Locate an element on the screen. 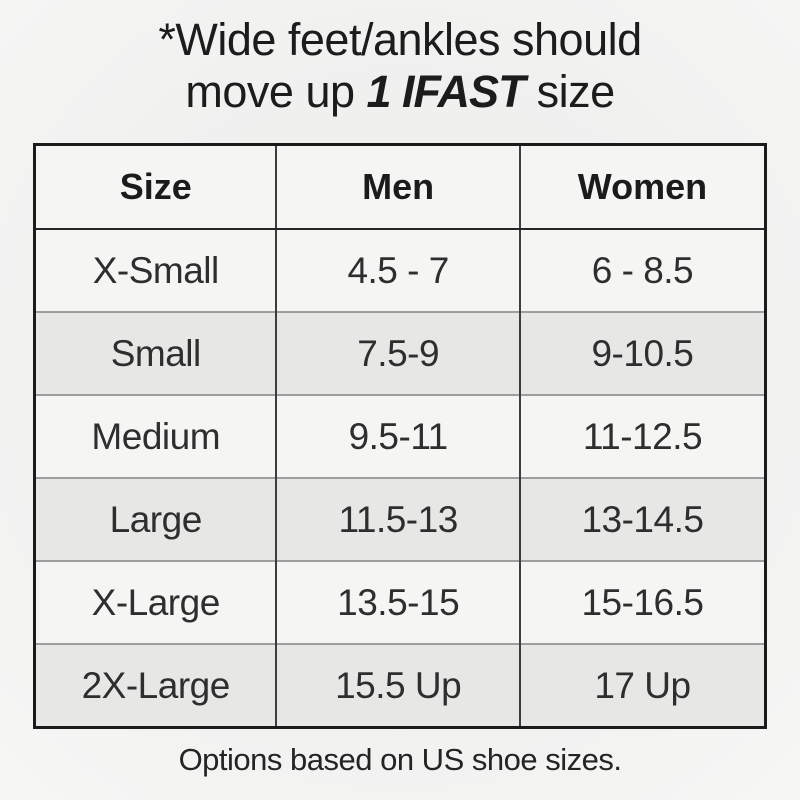 The height and width of the screenshot is (800, 800). men-cell: 7.5-9 is located at coordinates (397, 353).